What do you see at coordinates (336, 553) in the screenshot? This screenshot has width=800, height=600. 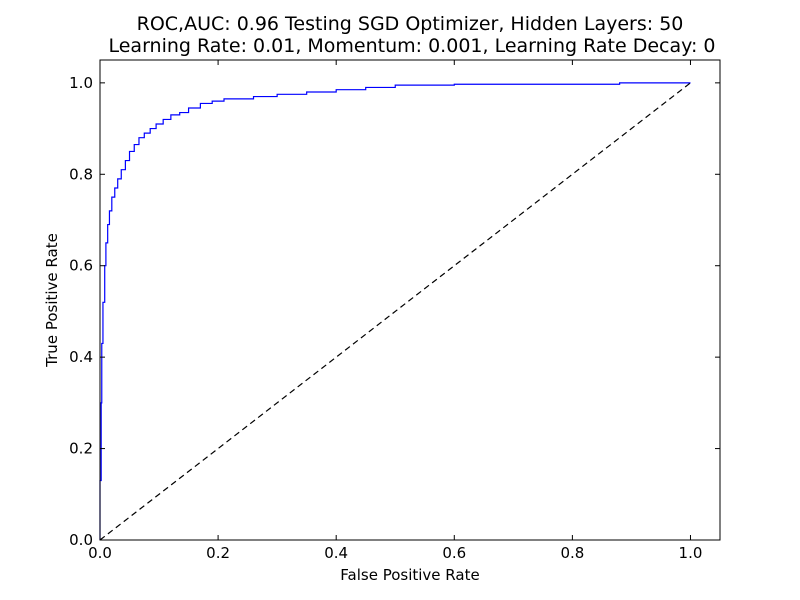 I see `x-tick-label: 0.4` at bounding box center [336, 553].